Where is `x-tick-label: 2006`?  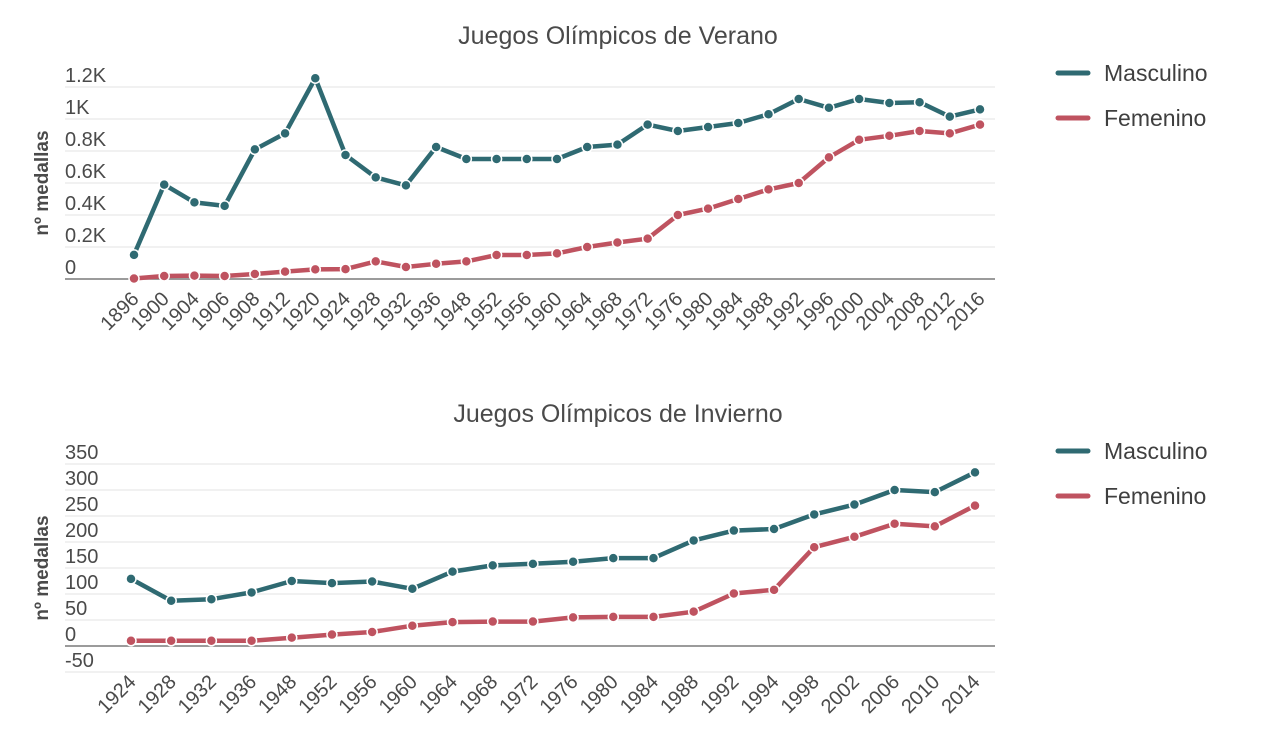
x-tick-label: 2006 is located at coordinates (880, 694).